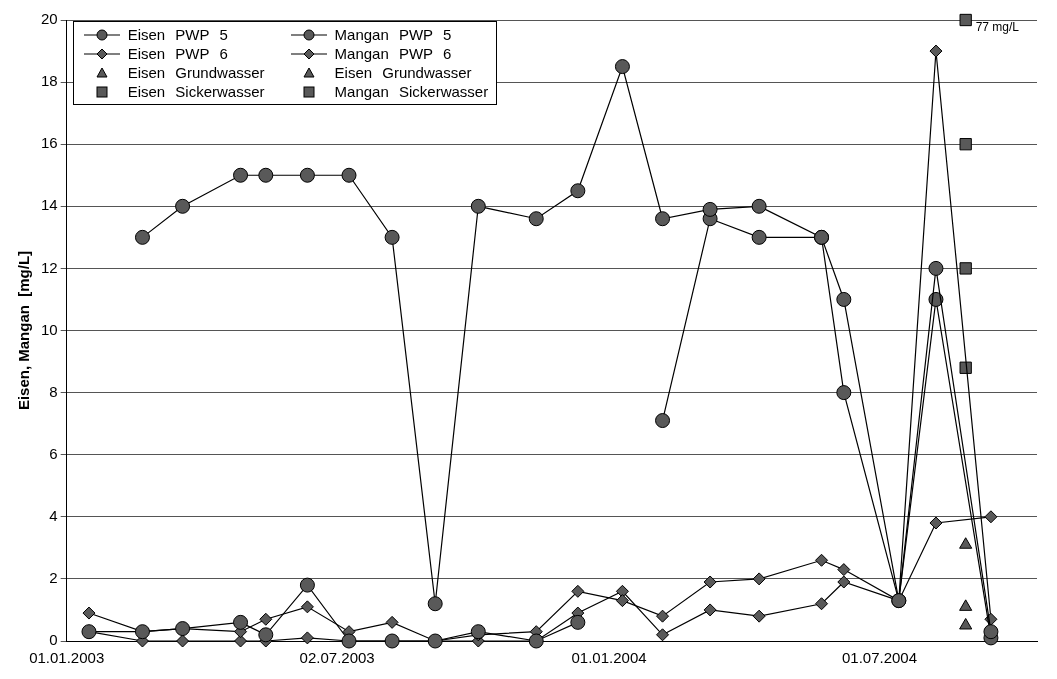 This screenshot has height=679, width=1057. Describe the element at coordinates (337, 658) in the screenshot. I see `x-tick-label: 02.07.2003` at that location.